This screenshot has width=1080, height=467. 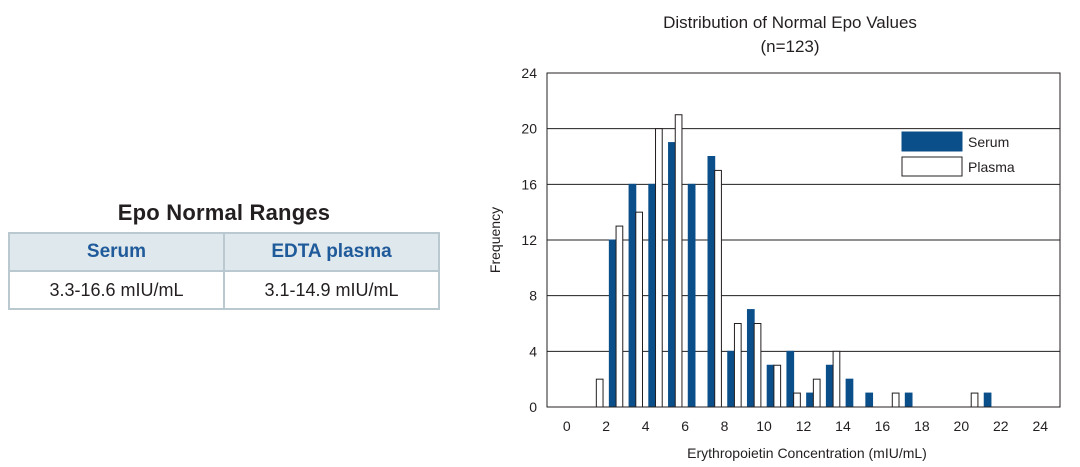 I want to click on x-tick-label-10: 10, so click(x=764, y=426).